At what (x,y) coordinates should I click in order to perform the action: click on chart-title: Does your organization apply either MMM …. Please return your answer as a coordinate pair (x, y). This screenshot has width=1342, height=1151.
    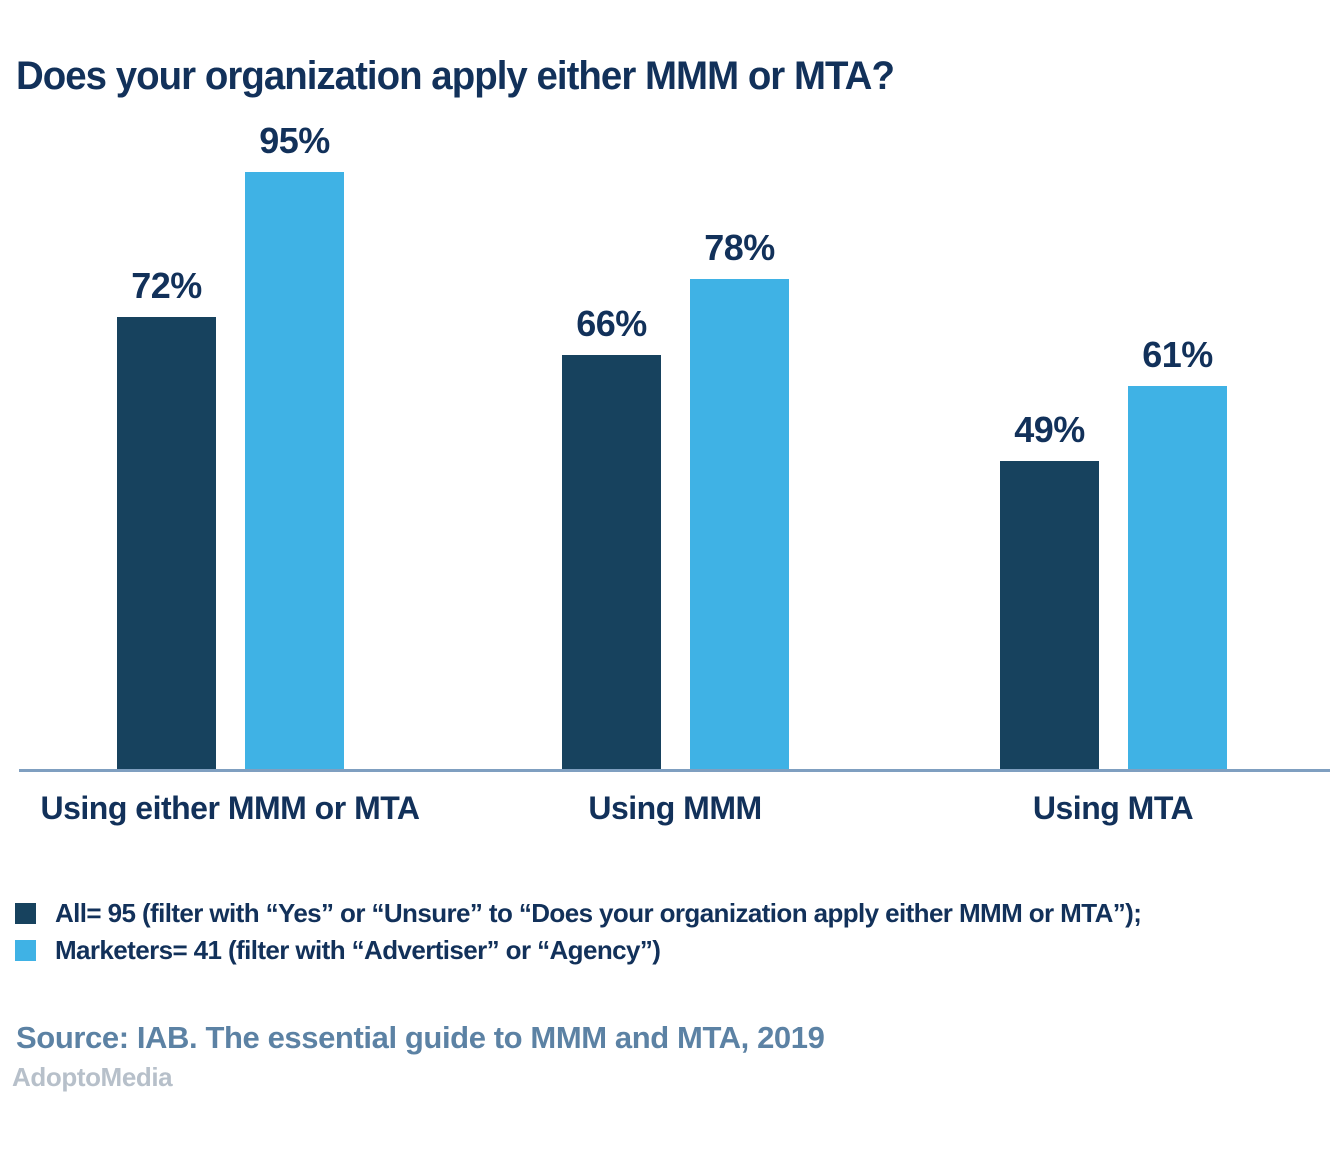
    Looking at the image, I should click on (455, 76).